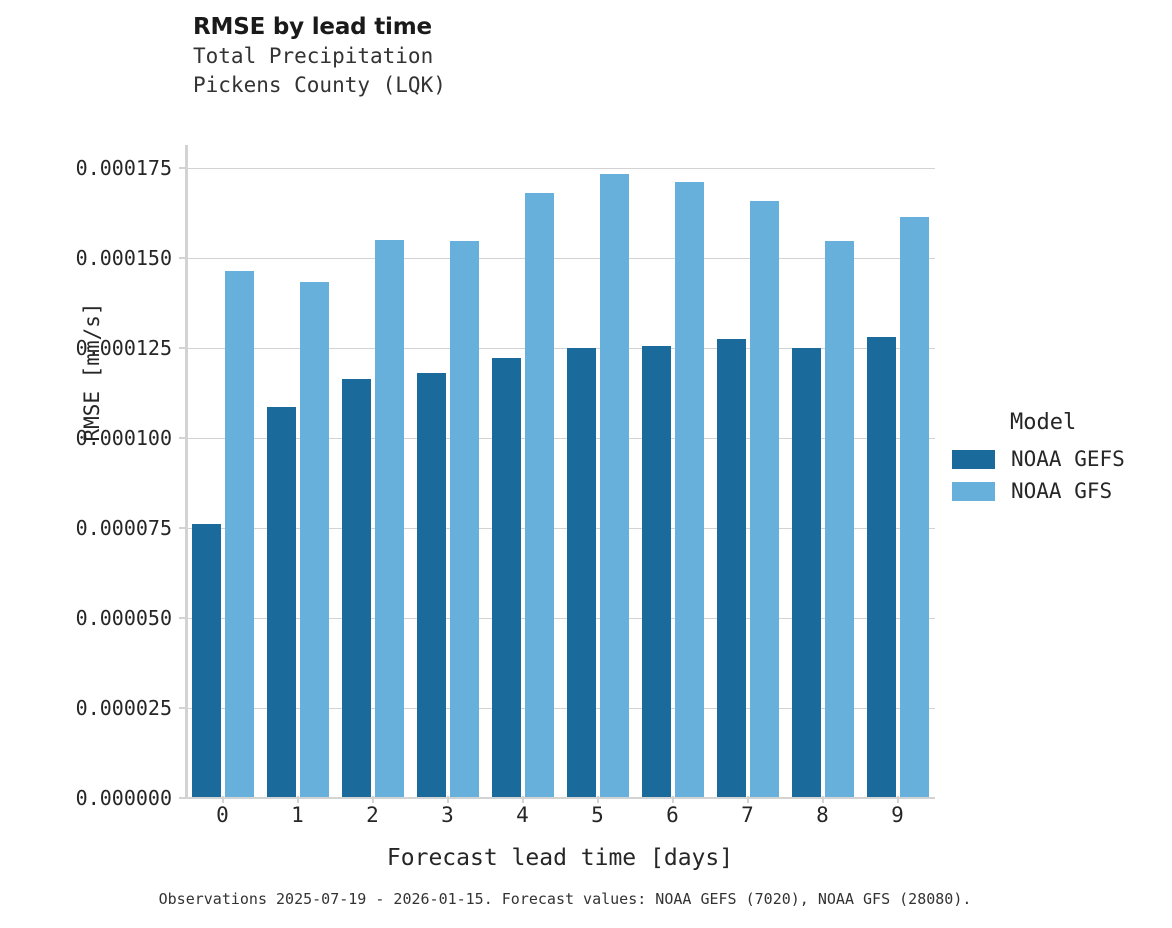 The image size is (1172, 928). Describe the element at coordinates (897, 815) in the screenshot. I see `x-axis-tick-label: 9` at that location.